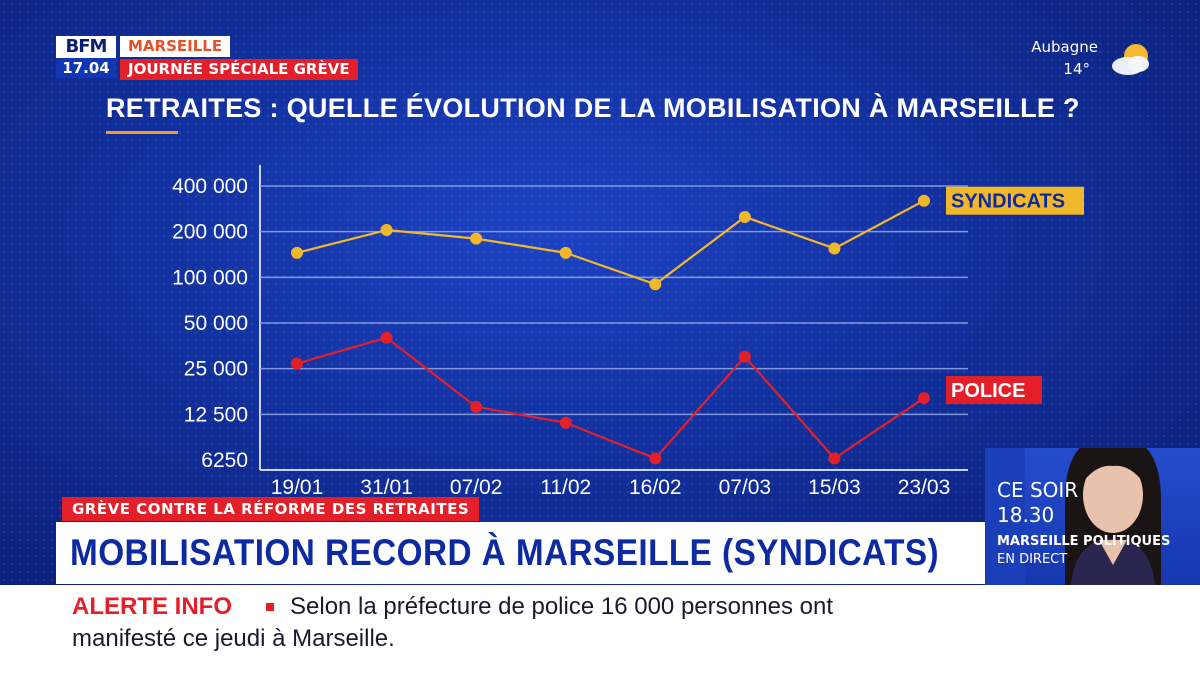 Image resolution: width=1200 pixels, height=675 pixels. What do you see at coordinates (1112, 516) in the screenshot?
I see `presenter-portrait` at bounding box center [1112, 516].